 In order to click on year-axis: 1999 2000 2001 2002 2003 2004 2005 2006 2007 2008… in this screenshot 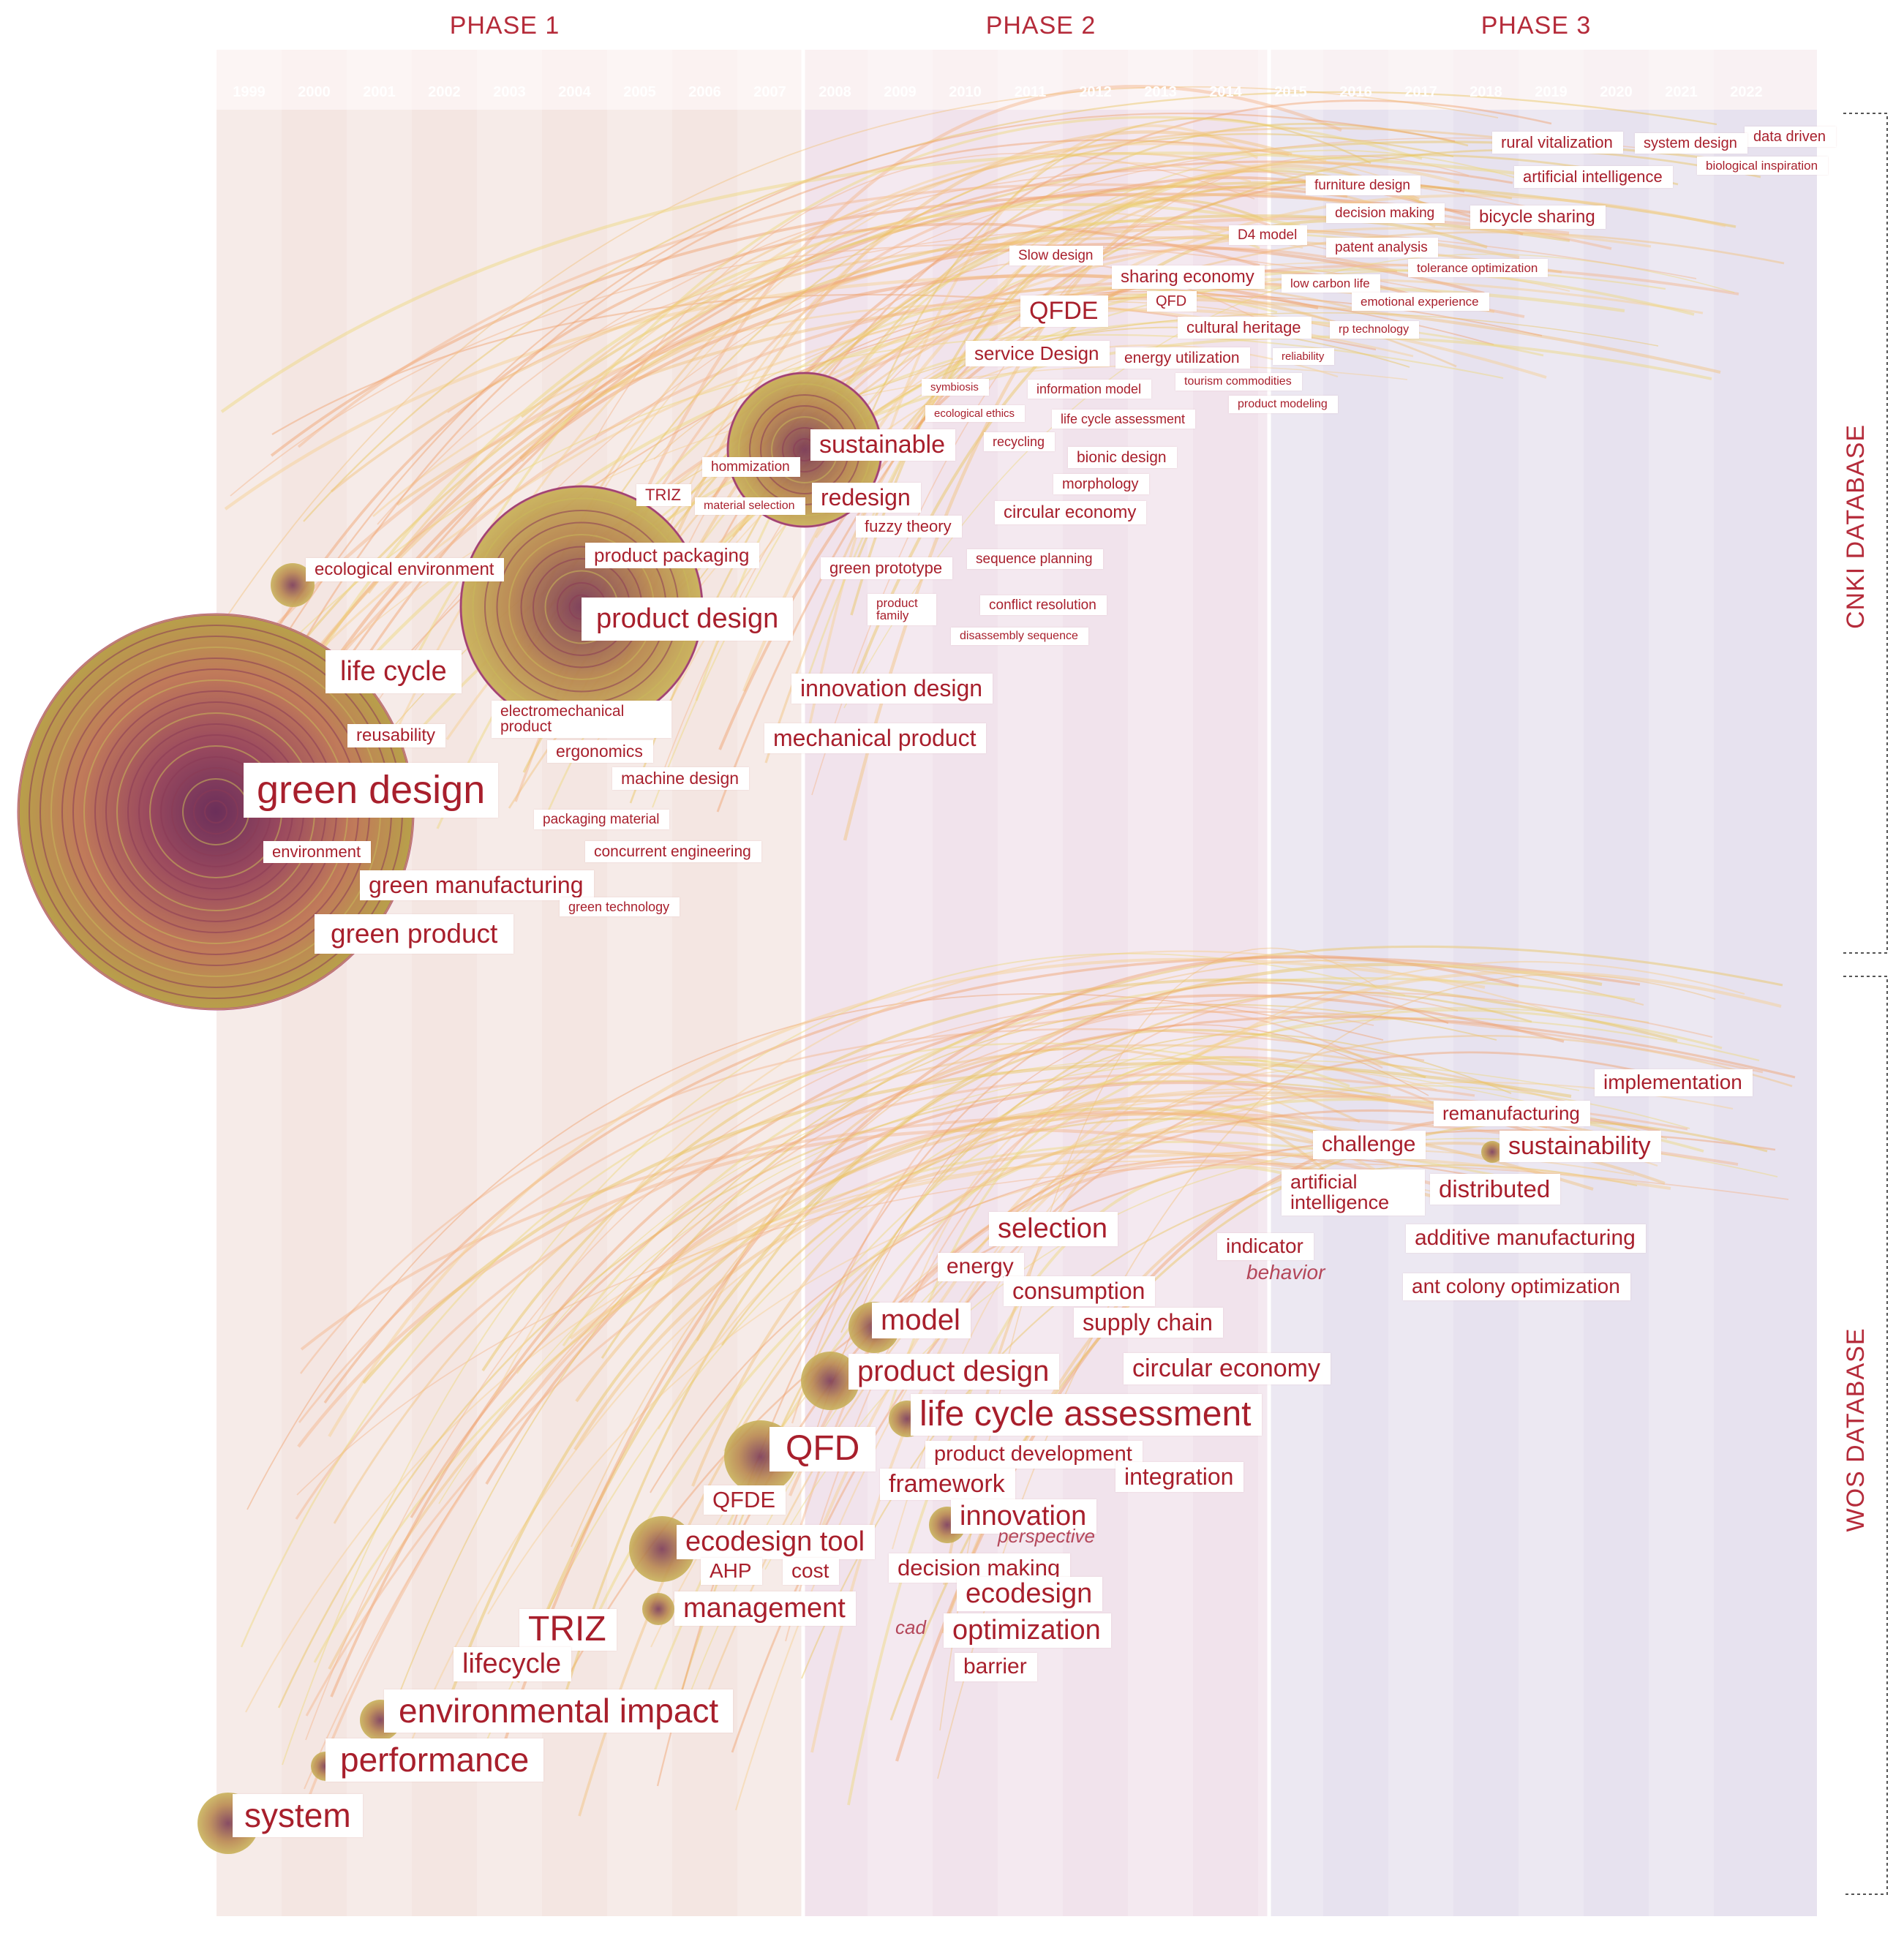, I will do `click(998, 92)`.